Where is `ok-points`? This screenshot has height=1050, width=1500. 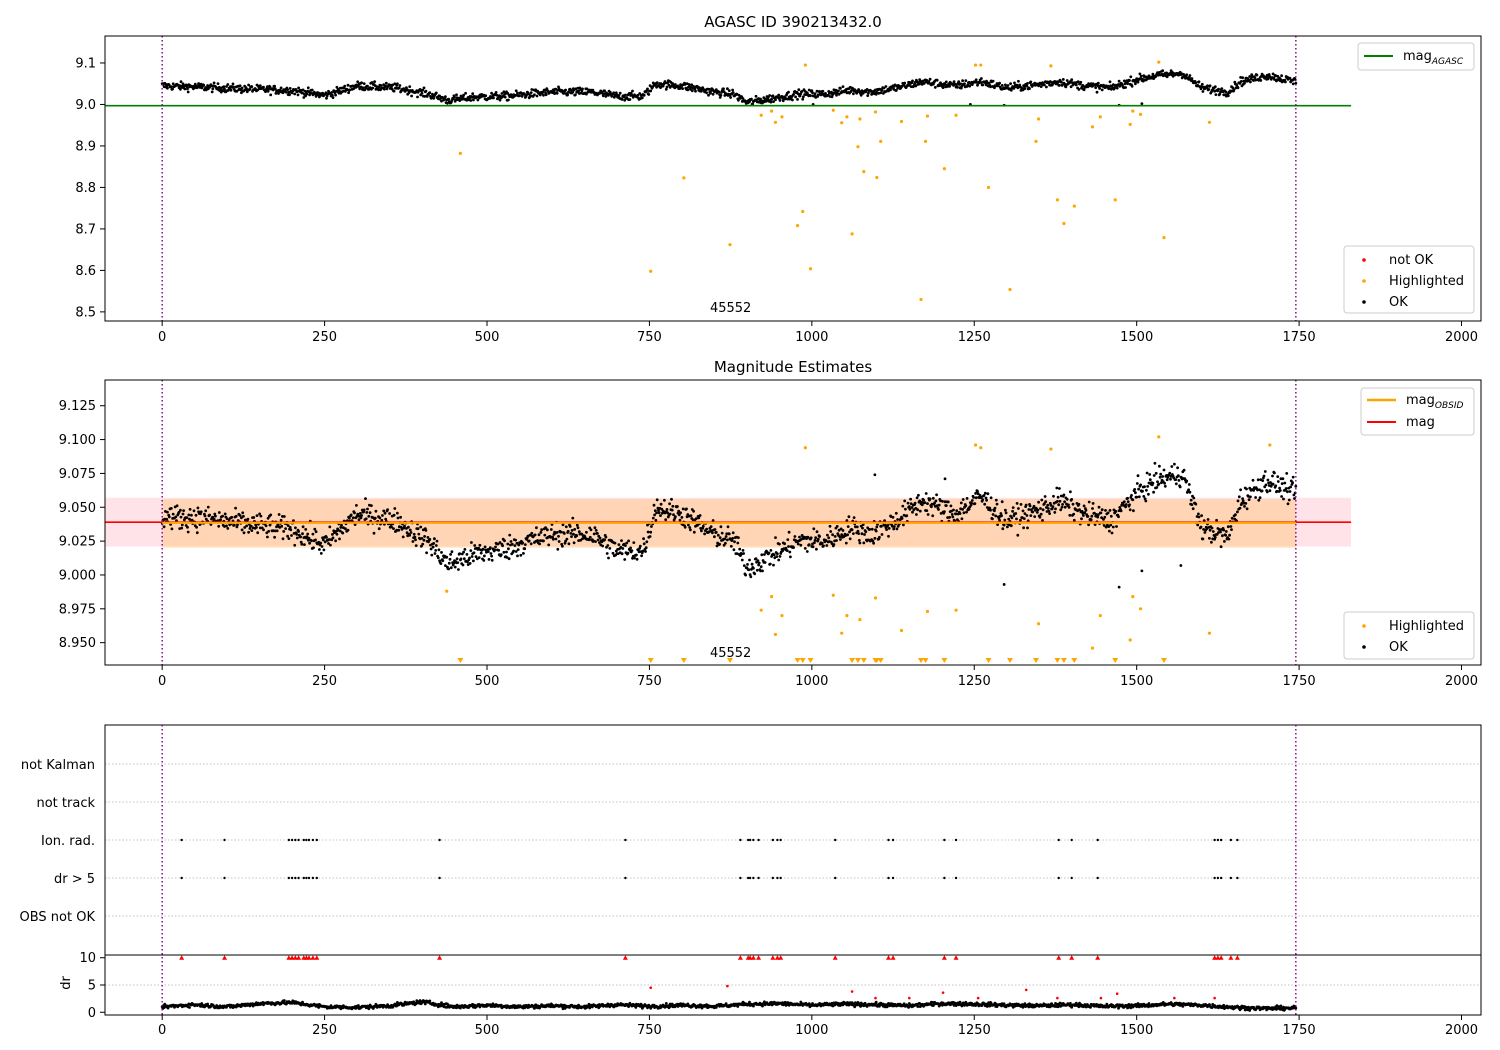 ok-points is located at coordinates (729, 88).